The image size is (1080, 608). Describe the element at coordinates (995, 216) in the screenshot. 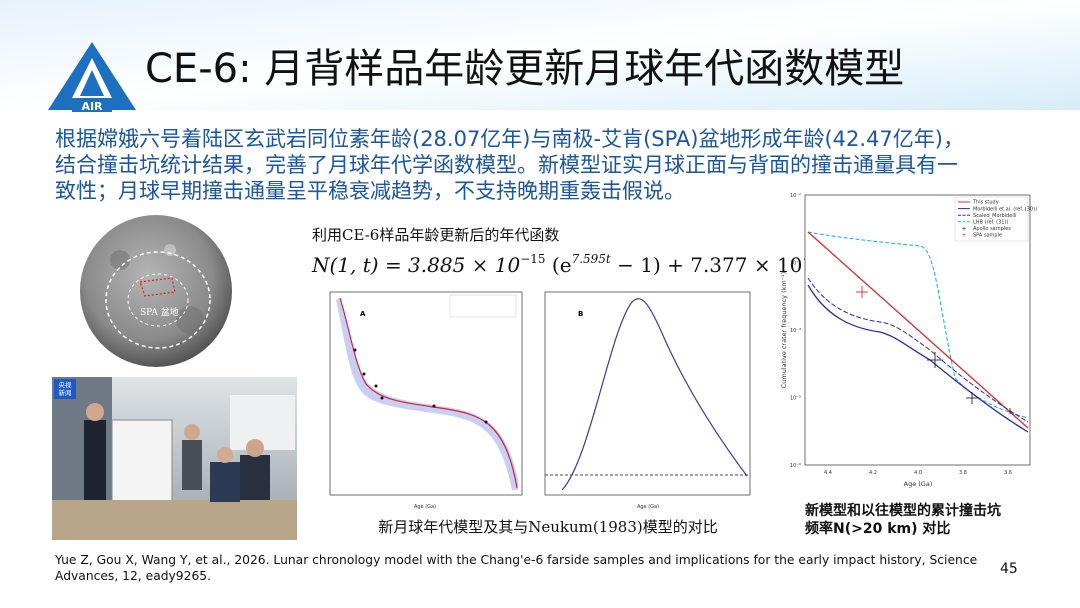

I see `legend-label: Scaled_Morbidelli` at that location.